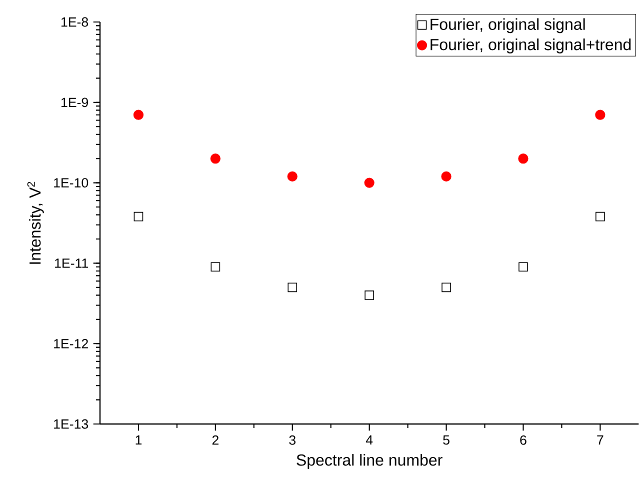  What do you see at coordinates (35, 223) in the screenshot?
I see `y-axis-title: Intensity, V$^{2}$` at bounding box center [35, 223].